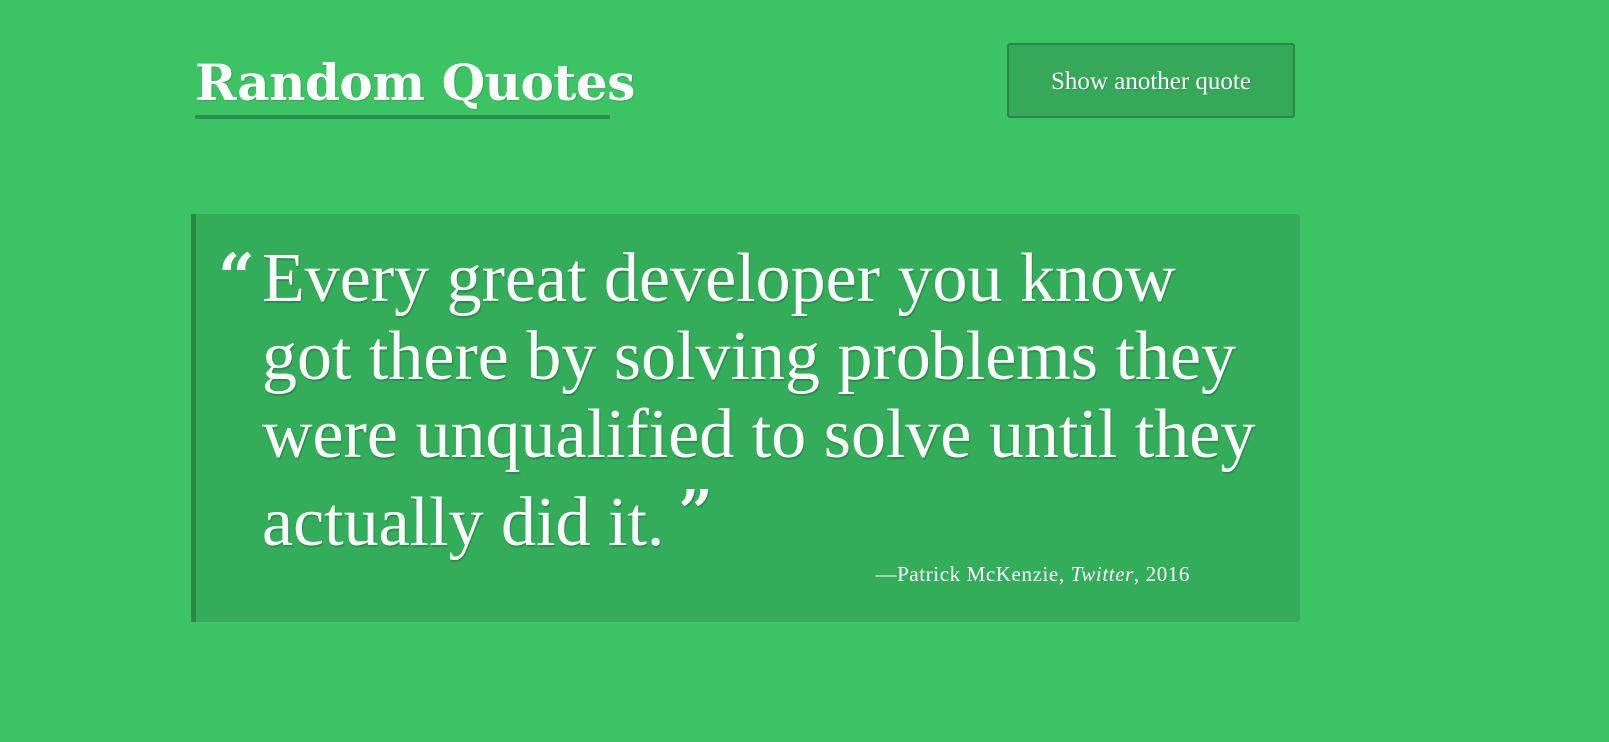  Describe the element at coordinates (1161, 574) in the screenshot. I see `quote-year: , 2016` at that location.